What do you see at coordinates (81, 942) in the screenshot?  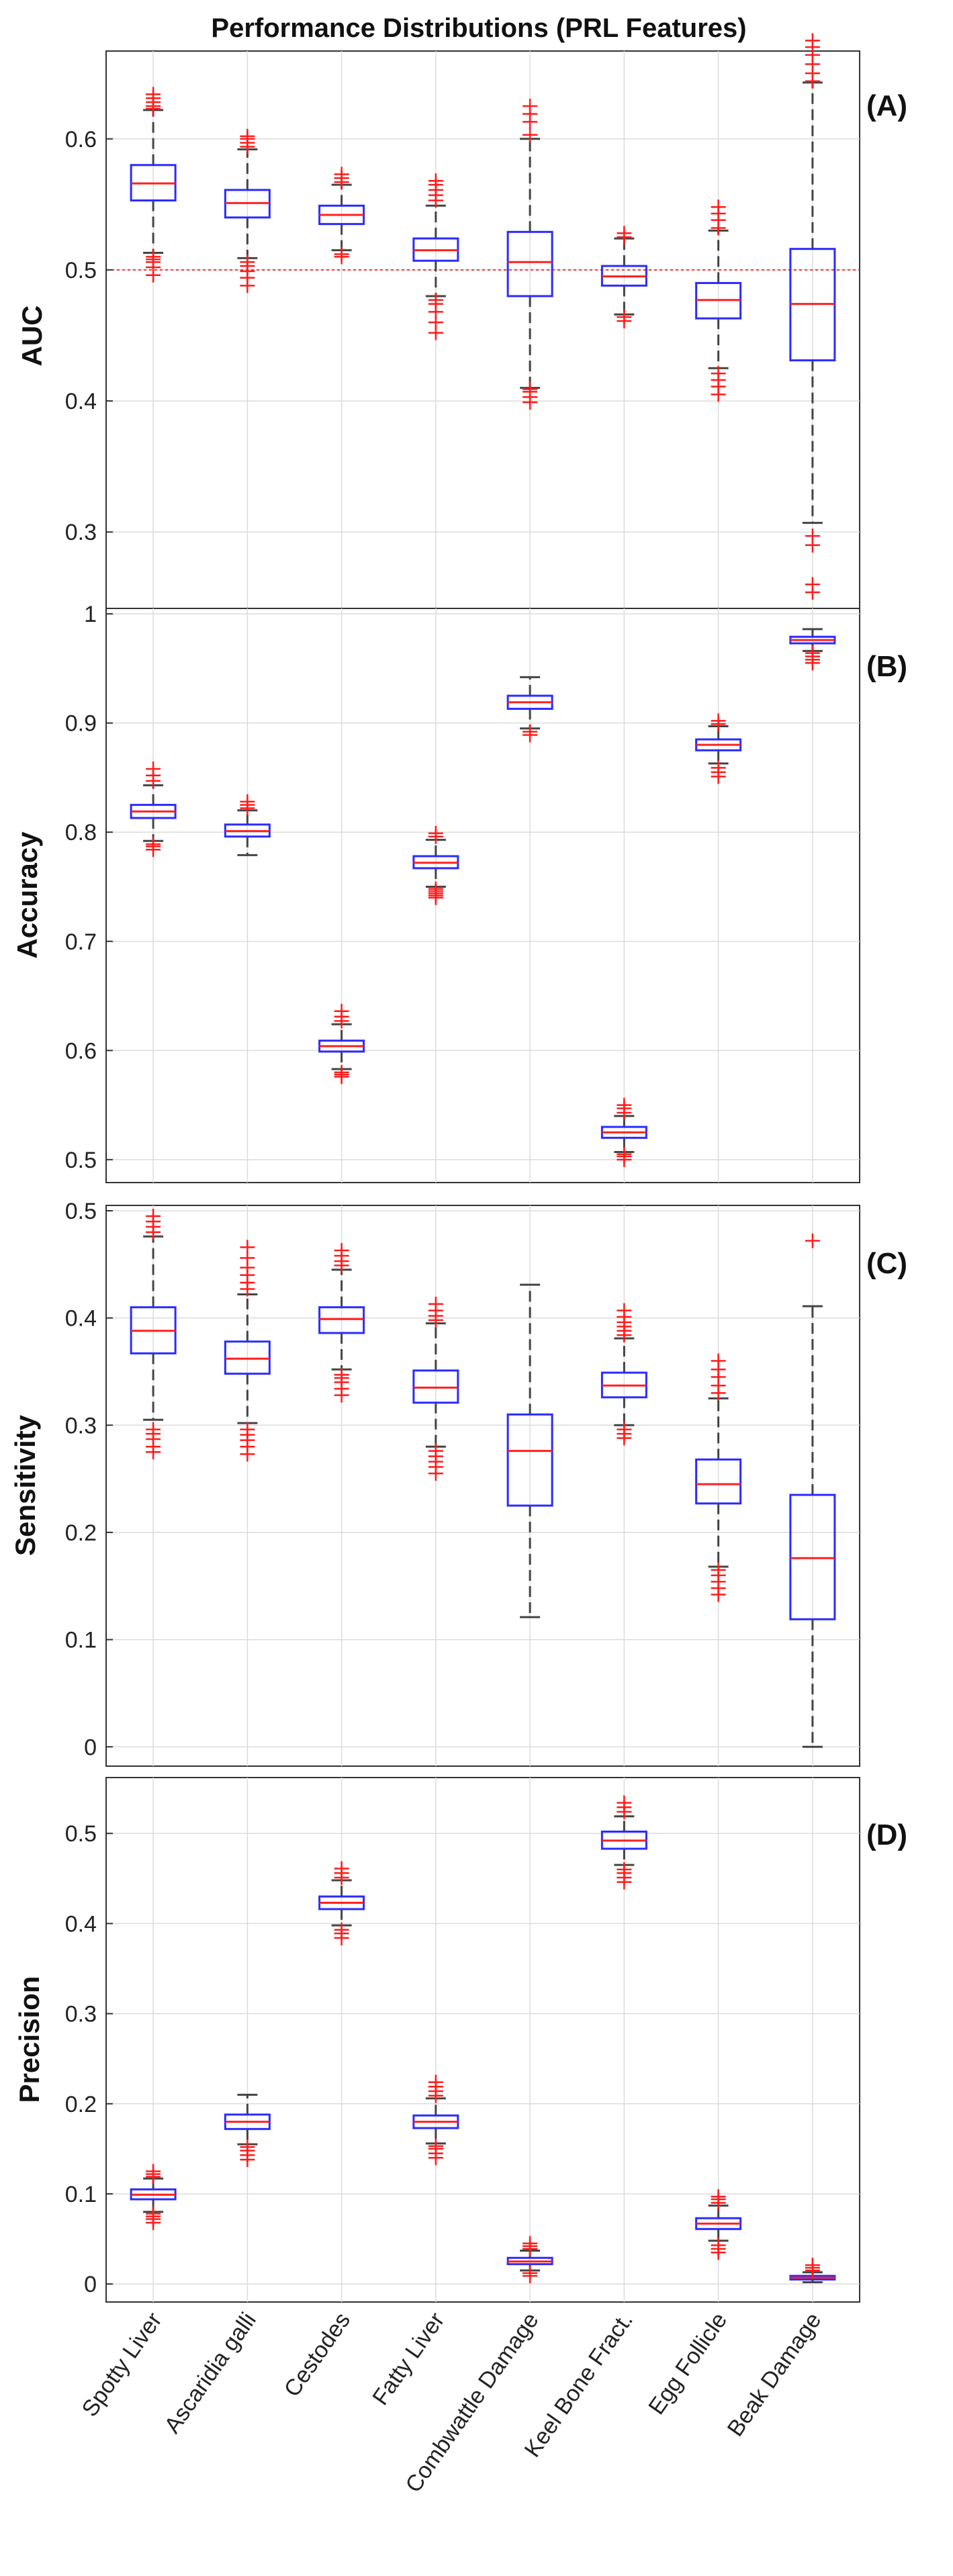 I see `panel-b-y-tick-label: 0.7` at bounding box center [81, 942].